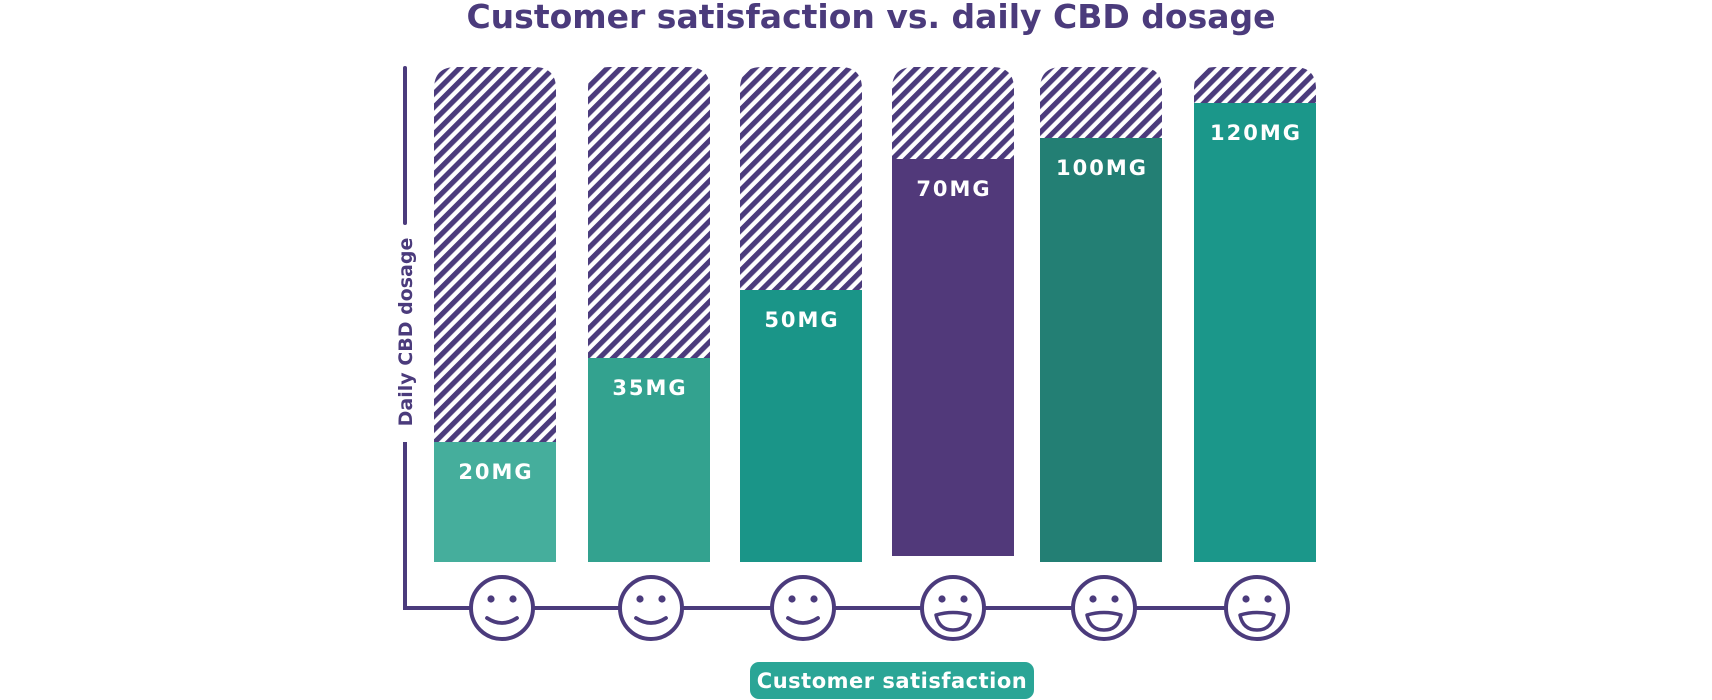  What do you see at coordinates (879, 608) in the screenshot?
I see `satisfaction-faces` at bounding box center [879, 608].